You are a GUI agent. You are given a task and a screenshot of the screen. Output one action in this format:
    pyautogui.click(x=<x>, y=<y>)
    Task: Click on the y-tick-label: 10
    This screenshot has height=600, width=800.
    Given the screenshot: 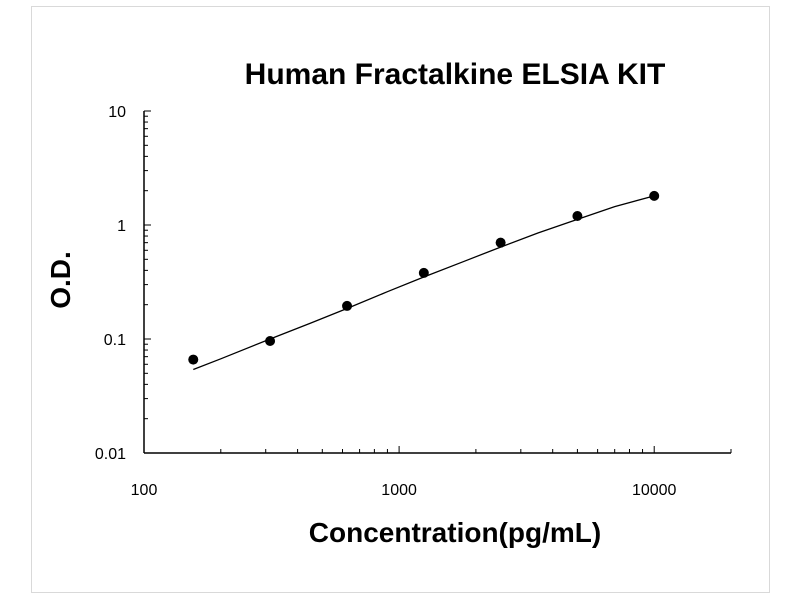 What is the action you would take?
    pyautogui.click(x=117, y=112)
    